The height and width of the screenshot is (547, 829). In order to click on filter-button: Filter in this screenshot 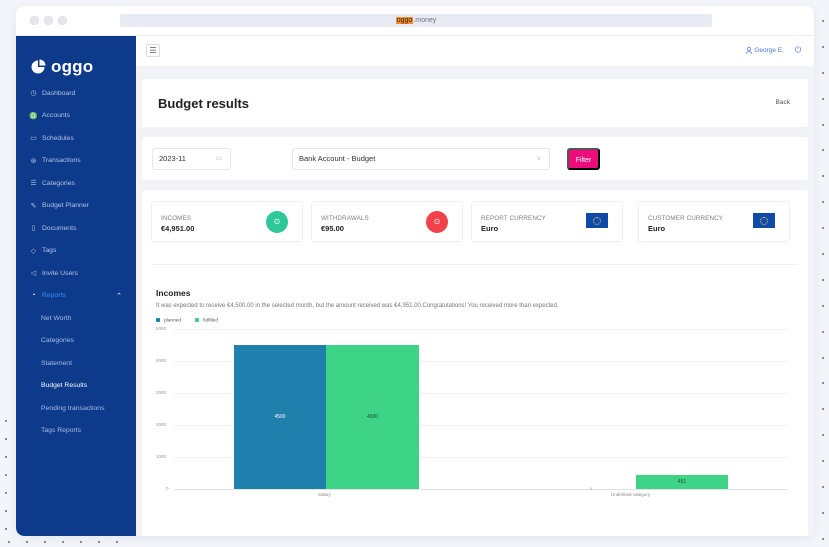, I will do `click(583, 159)`.